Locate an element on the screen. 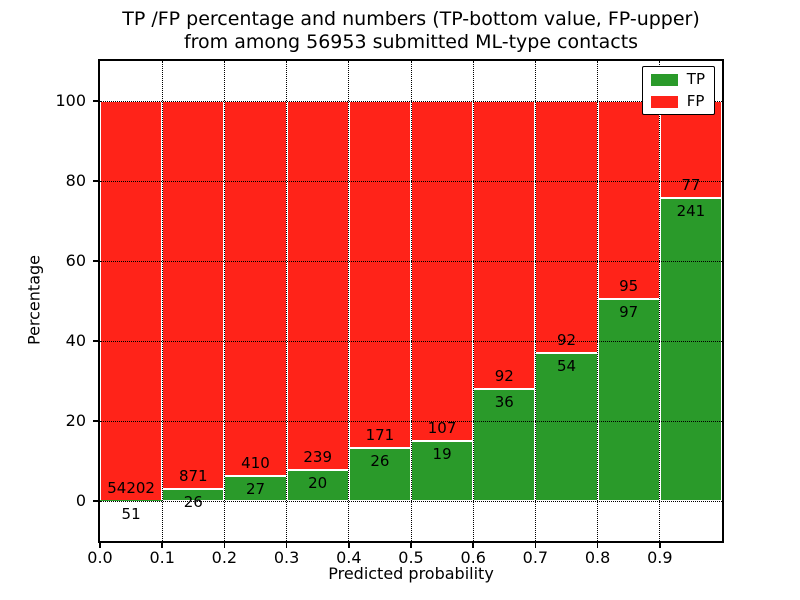 The width and height of the screenshot is (800, 600). y-tick-label: 40 is located at coordinates (75, 340).